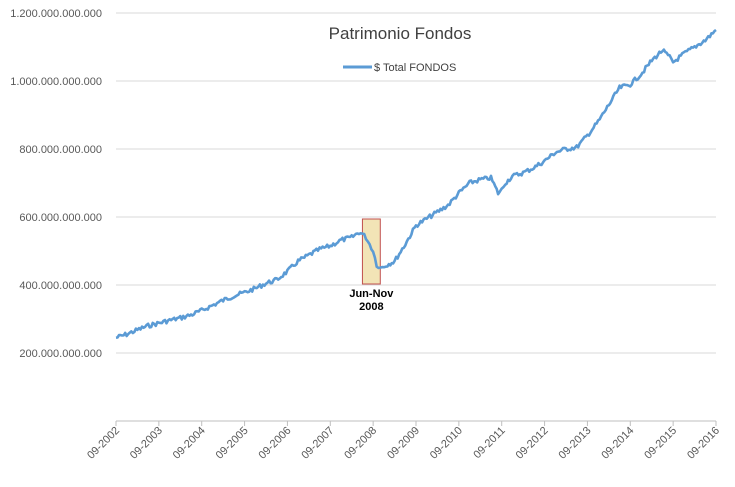 The image size is (735, 487). I want to click on x-tick-label: 09-2016, so click(703, 443).